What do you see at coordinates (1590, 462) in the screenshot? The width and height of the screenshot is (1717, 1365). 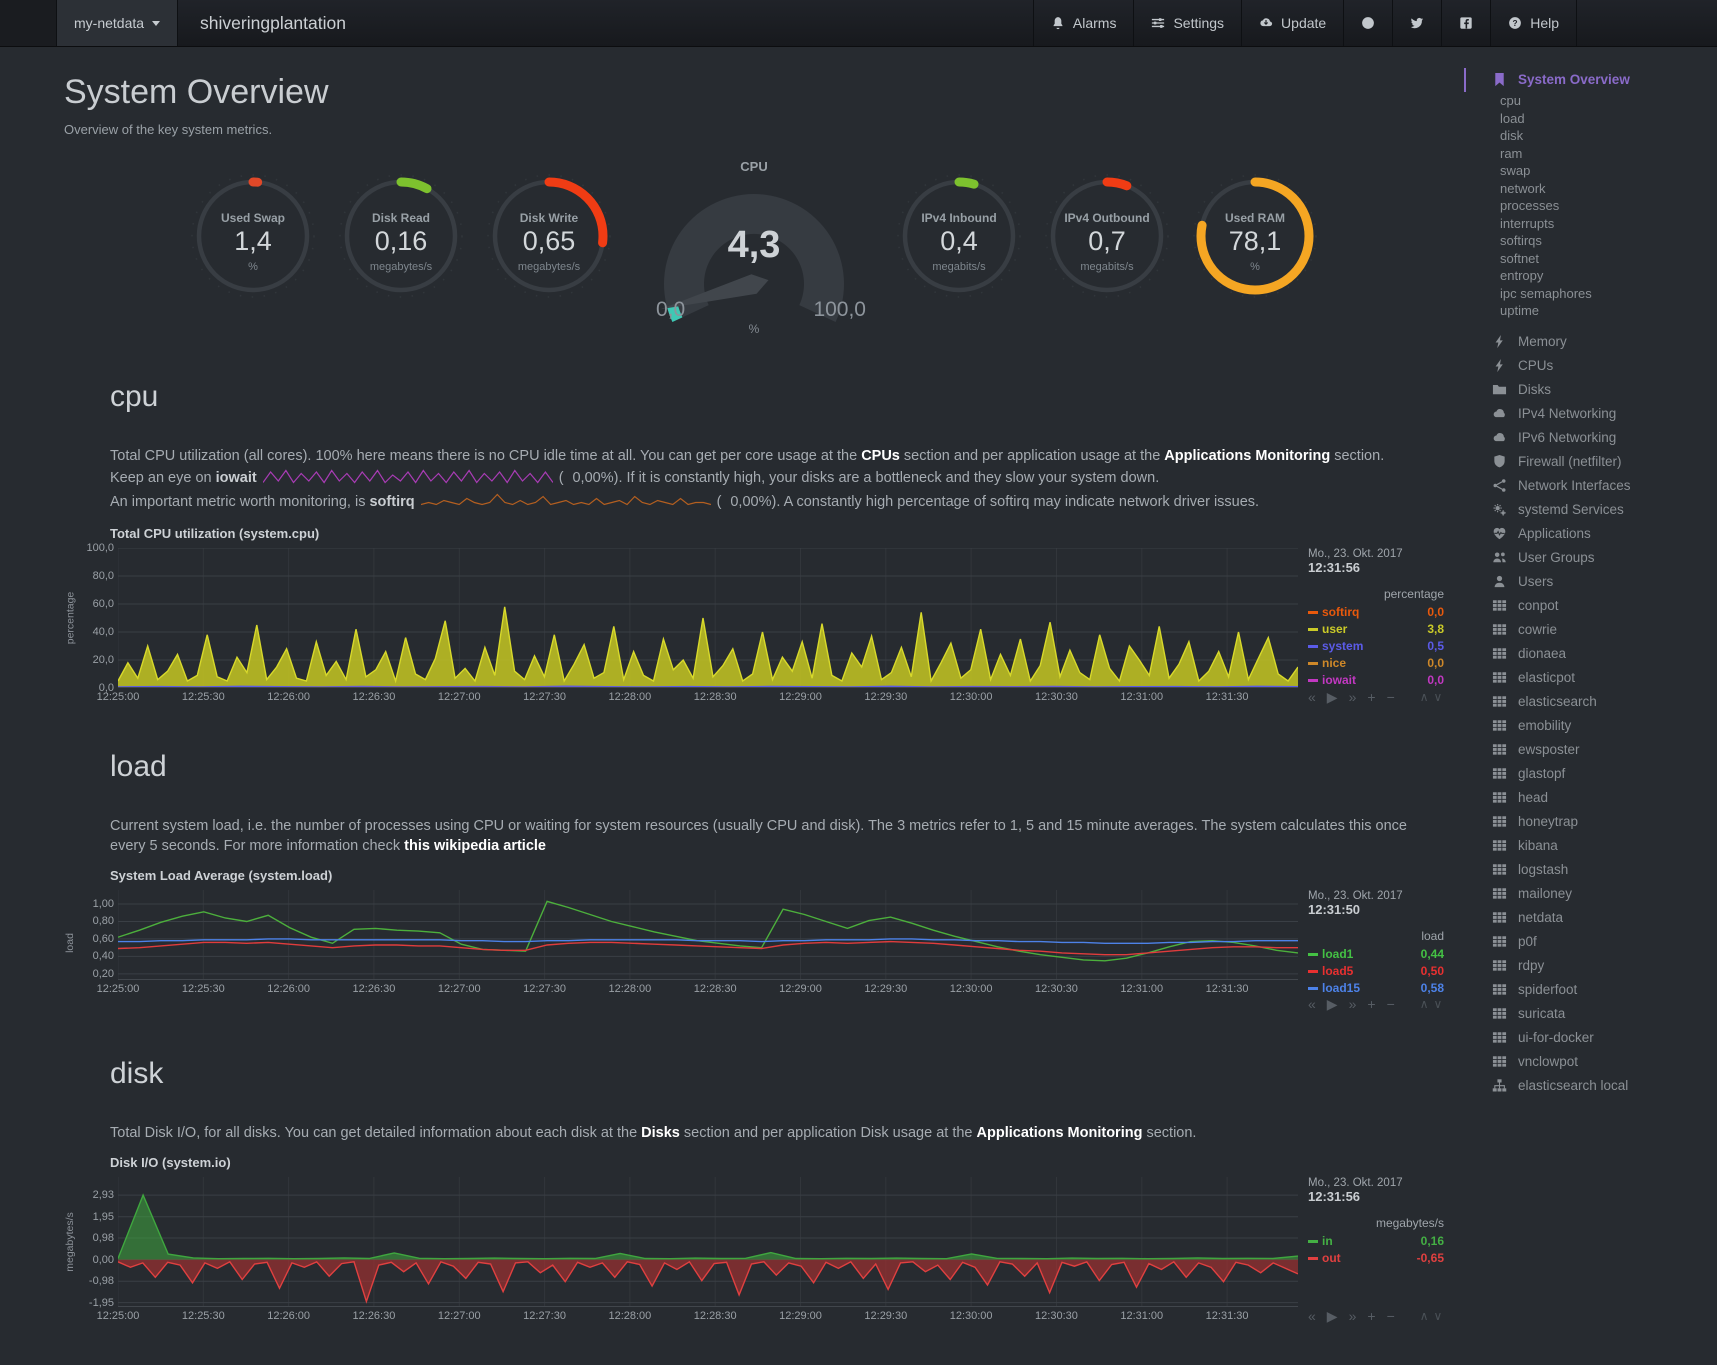 I see `sidebar-item-firewall-netfilter: Firewall (netfilter)` at bounding box center [1590, 462].